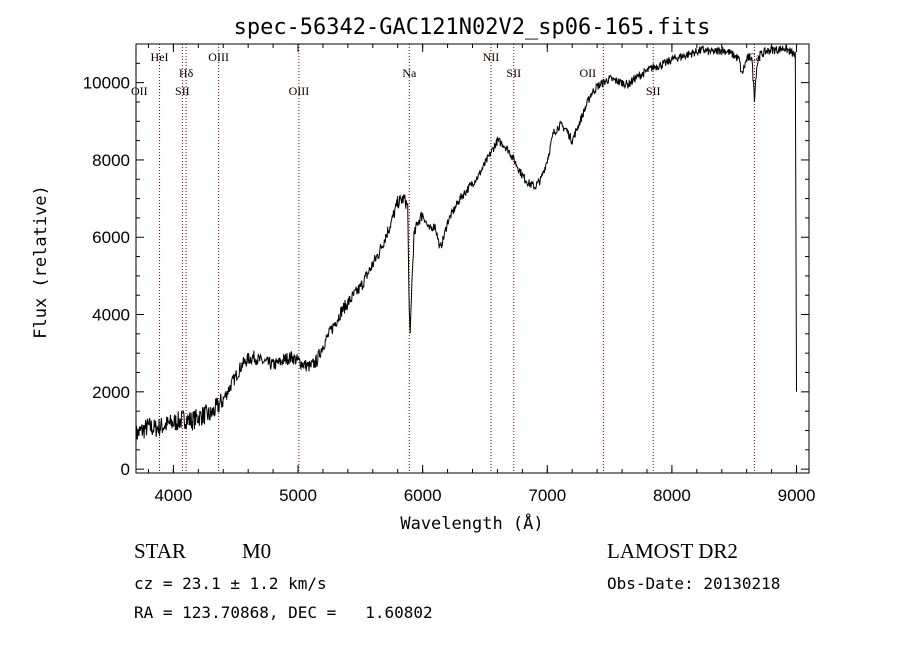 This screenshot has height=649, width=900. Describe the element at coordinates (471, 523) in the screenshot. I see `x-axis-label: Wavelength (Å)` at that location.